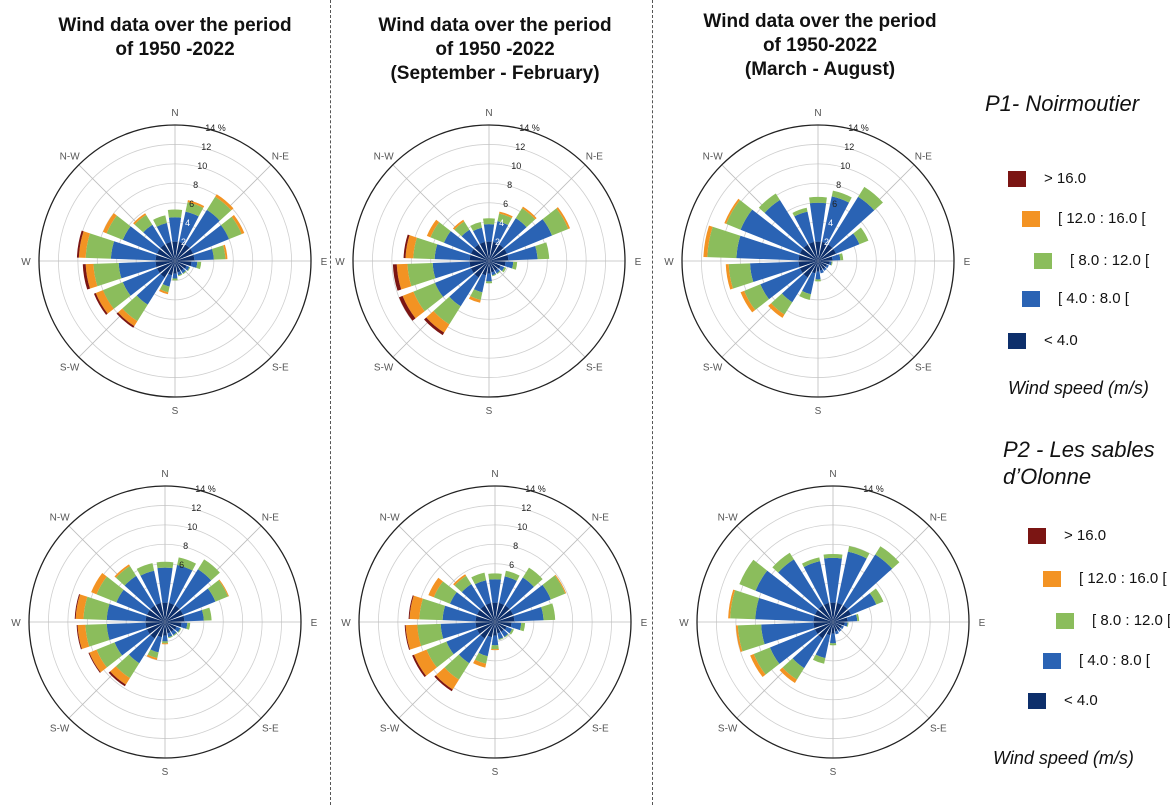 The height and width of the screenshot is (805, 1170). Describe the element at coordinates (495, 772) in the screenshot. I see `direction-label-s: S` at that location.